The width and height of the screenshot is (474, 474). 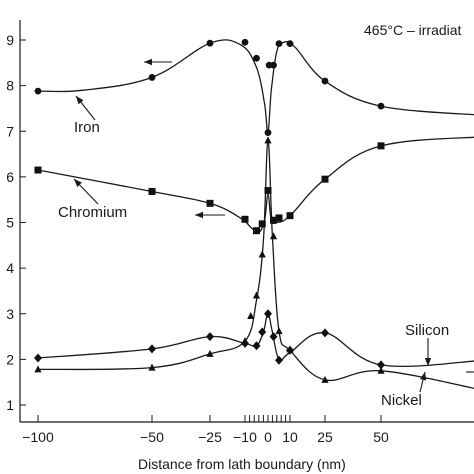 What do you see at coordinates (87, 127) in the screenshot?
I see `label-iron: Iron` at bounding box center [87, 127].